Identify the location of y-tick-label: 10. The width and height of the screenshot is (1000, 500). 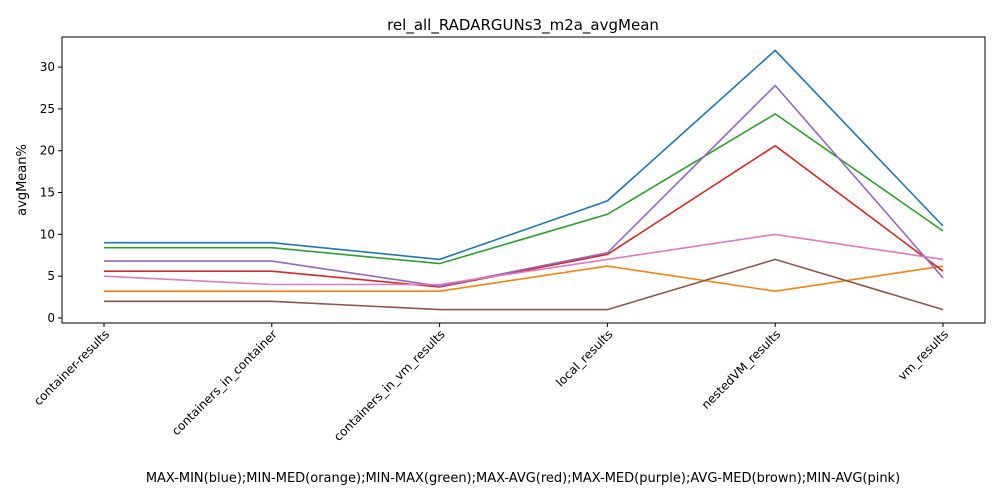
(47, 234).